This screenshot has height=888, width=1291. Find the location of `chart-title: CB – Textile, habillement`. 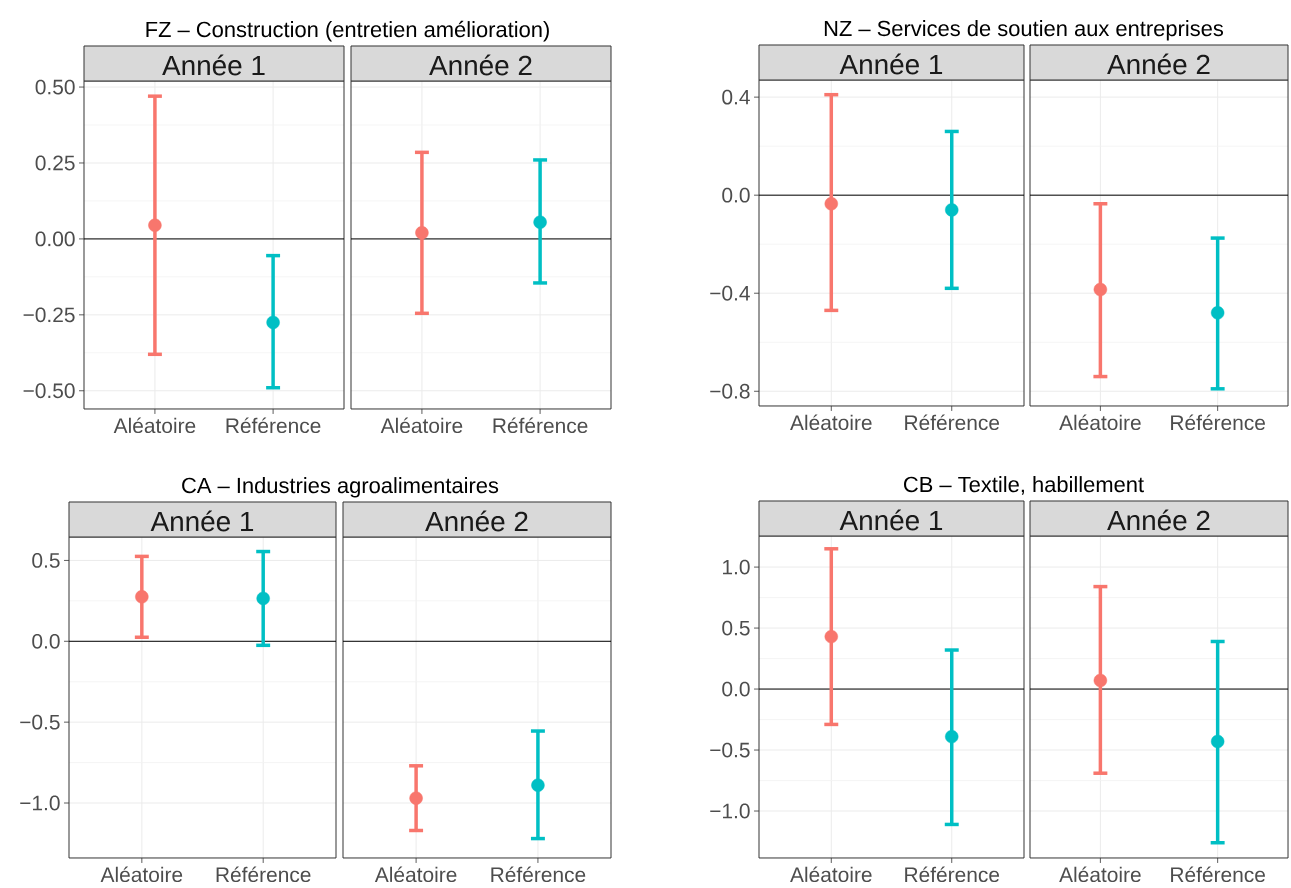

chart-title: CB – Textile, habillement is located at coordinates (1024, 485).